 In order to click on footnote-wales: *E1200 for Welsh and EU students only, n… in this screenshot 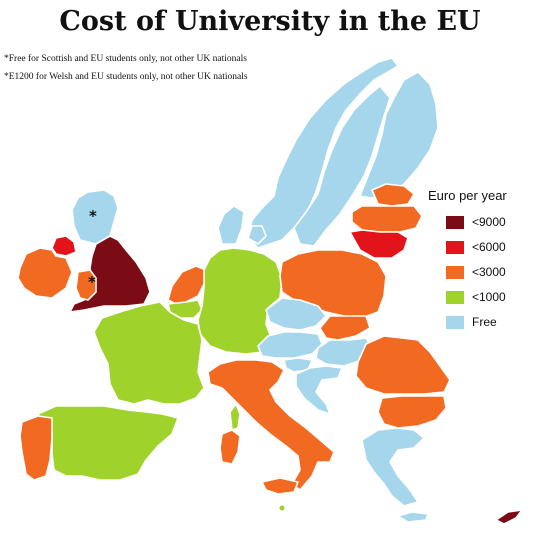, I will do `click(126, 77)`.